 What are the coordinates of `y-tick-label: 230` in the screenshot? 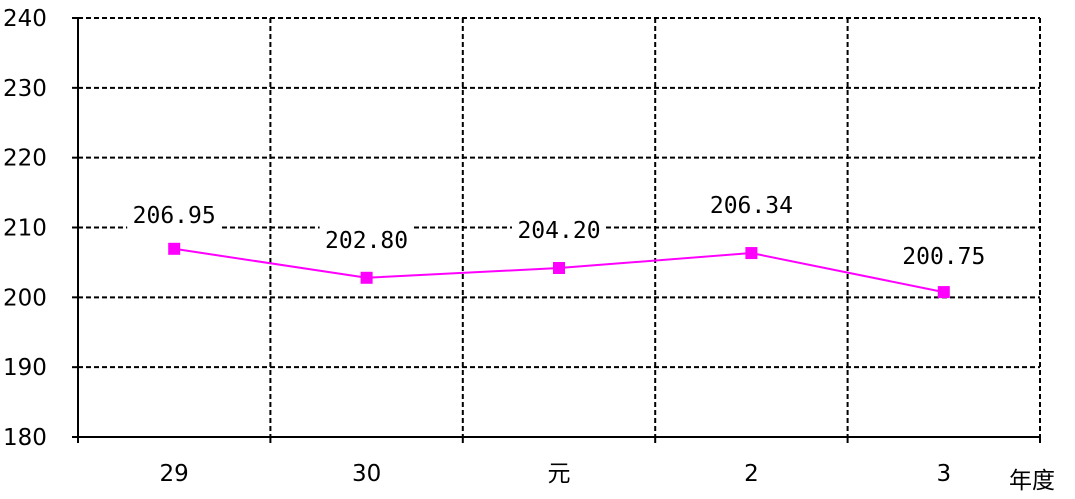 It's located at (25, 89).